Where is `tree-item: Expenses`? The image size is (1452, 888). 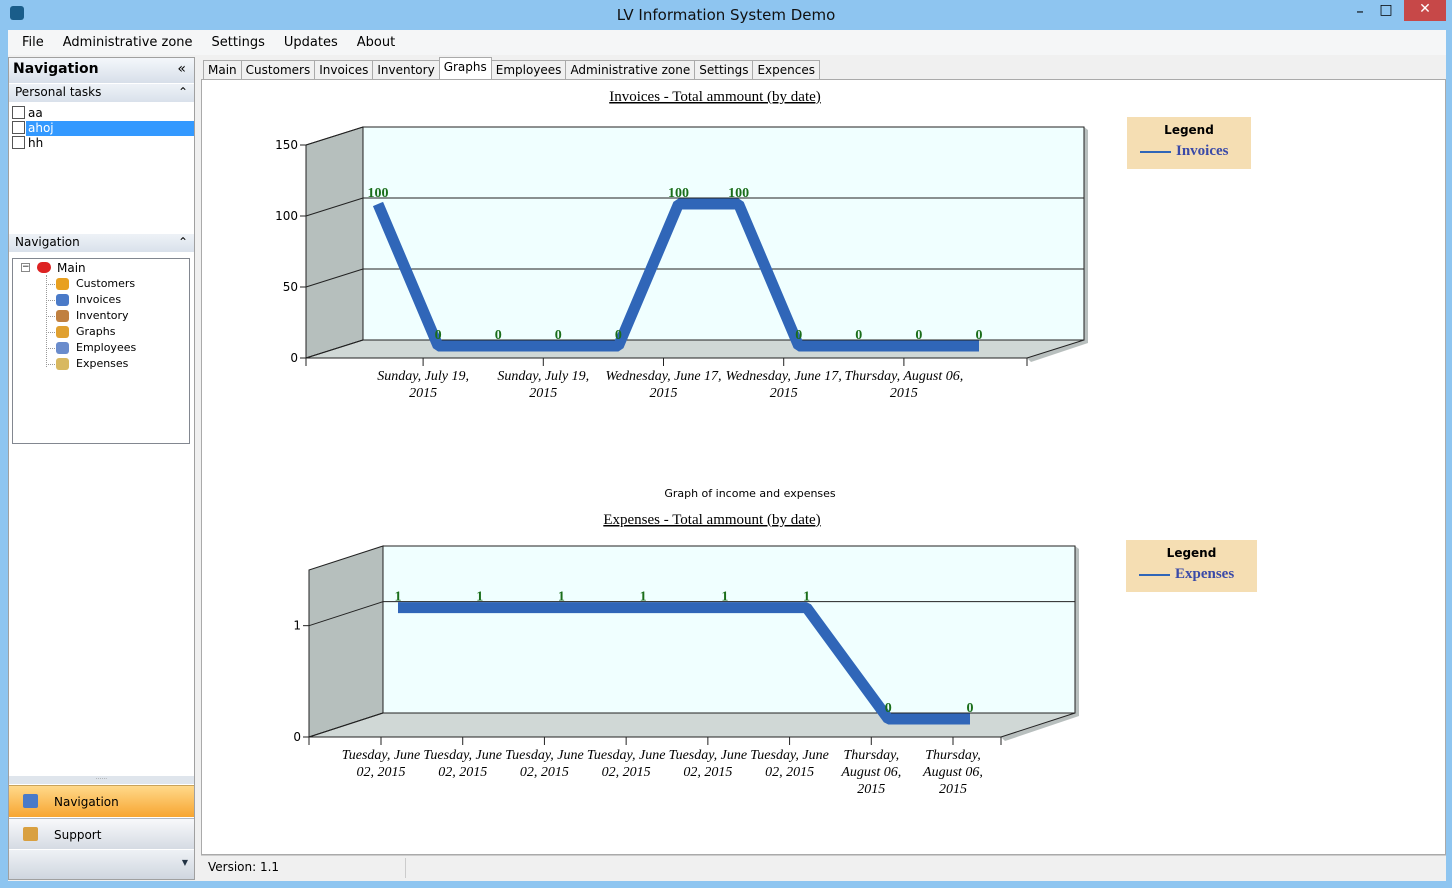
tree-item: Expenses is located at coordinates (102, 363).